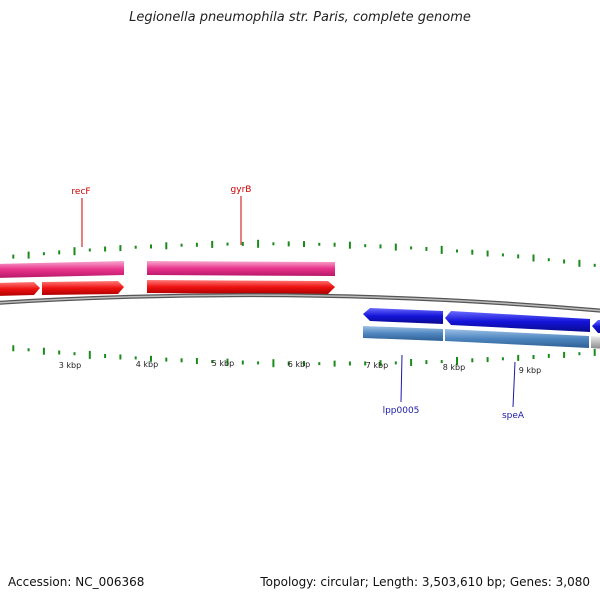 The image size is (600, 600). I want to click on cds-feature-spea, so click(517, 321).